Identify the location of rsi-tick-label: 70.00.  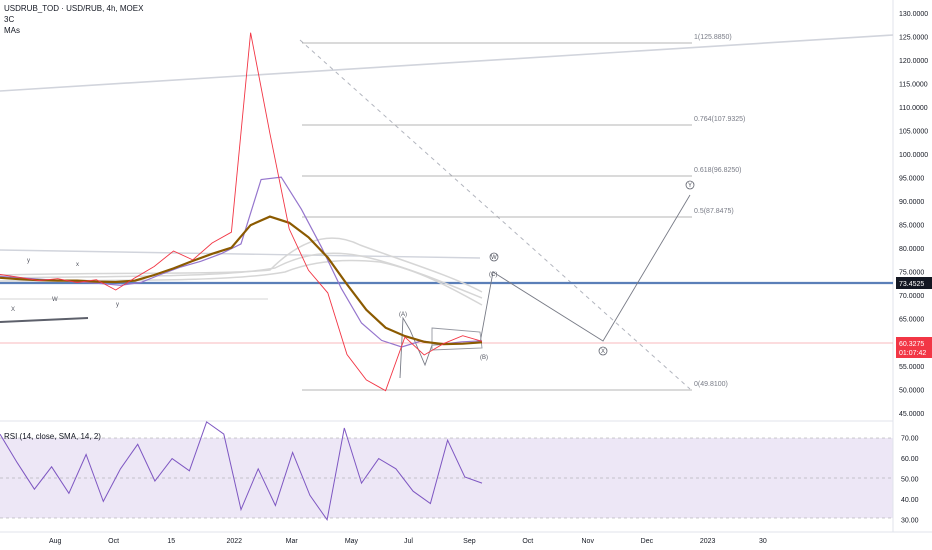
(910, 439).